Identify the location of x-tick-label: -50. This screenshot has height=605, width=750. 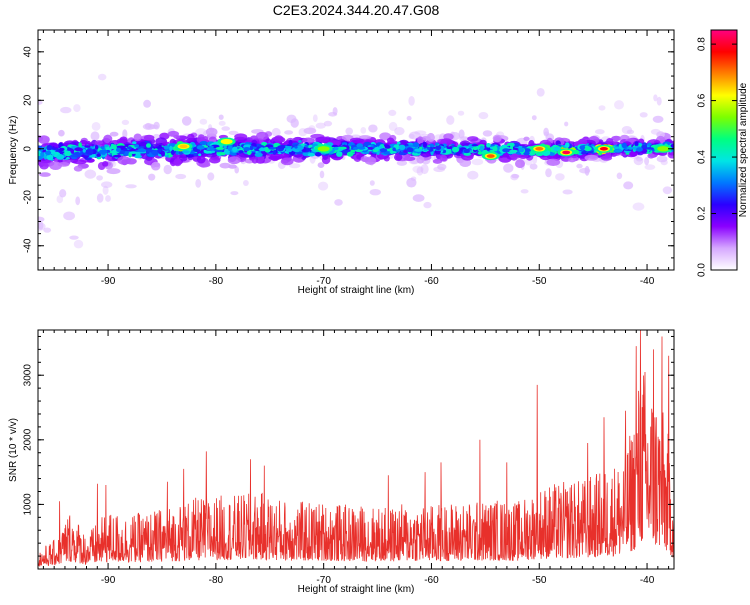
(539, 281).